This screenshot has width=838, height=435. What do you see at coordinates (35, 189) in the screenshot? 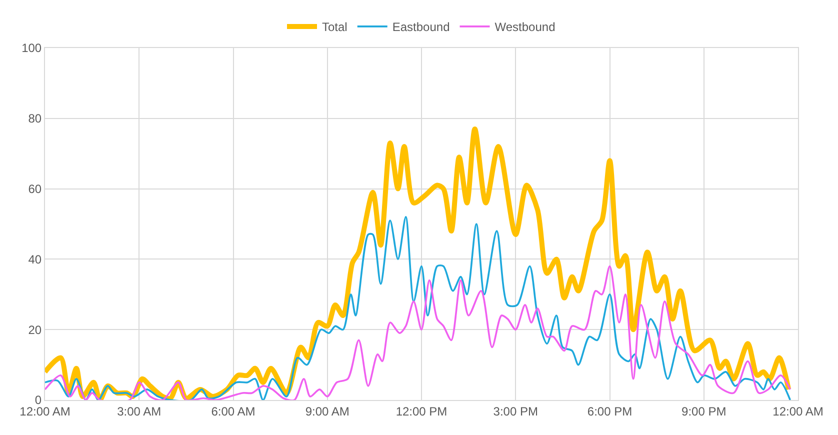
I see `y-tick-label: 60` at bounding box center [35, 189].